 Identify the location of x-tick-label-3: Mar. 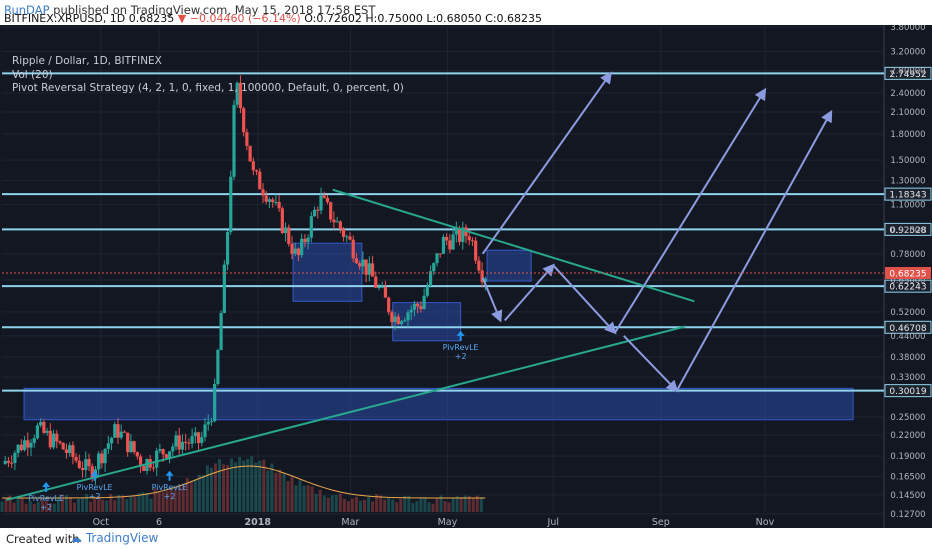
(350, 522).